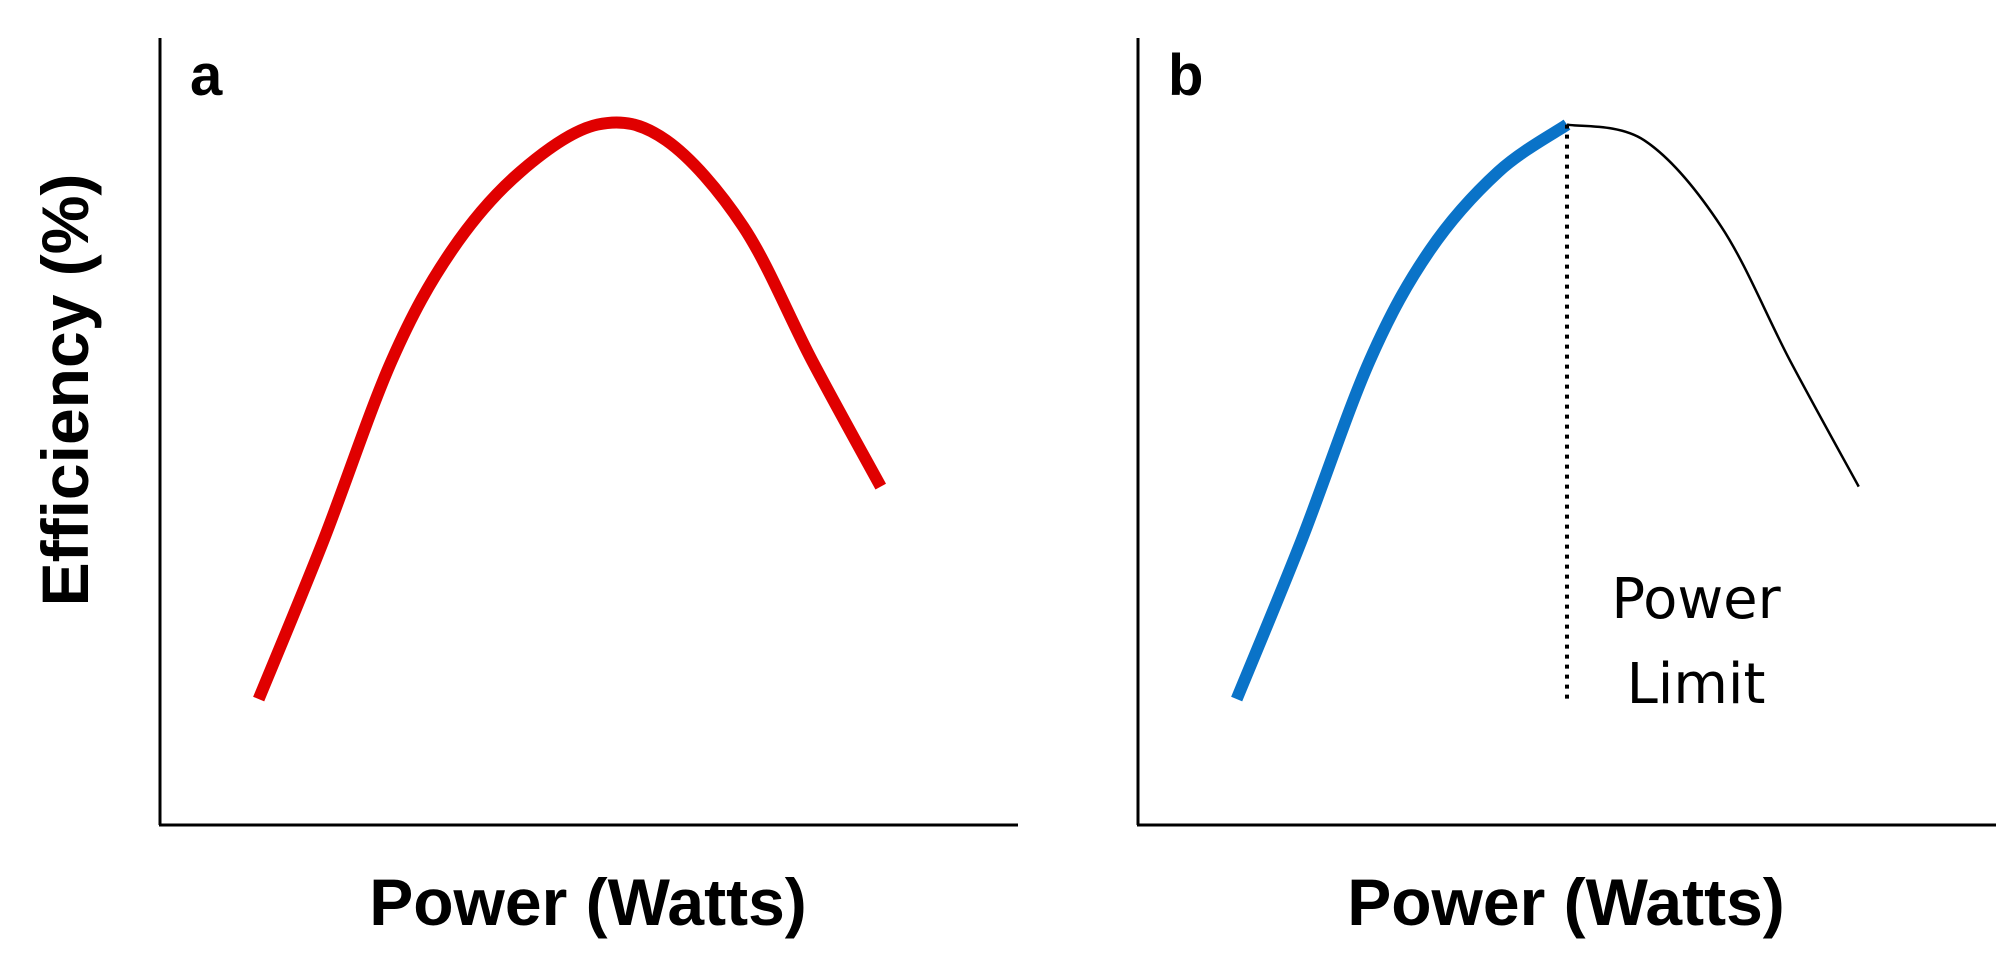  Describe the element at coordinates (206, 75) in the screenshot. I see `panel-a-label: a` at that location.